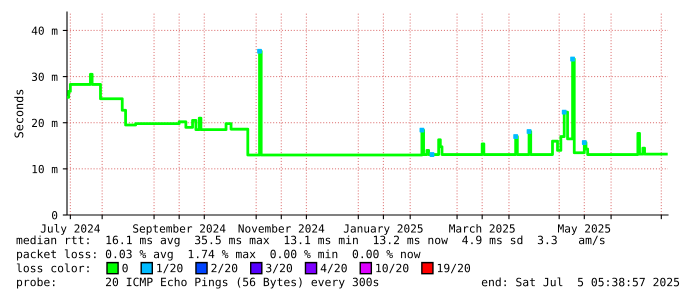 The image size is (697, 297). What do you see at coordinates (454, 269) in the screenshot?
I see `legend-label: 19/20` at bounding box center [454, 269].